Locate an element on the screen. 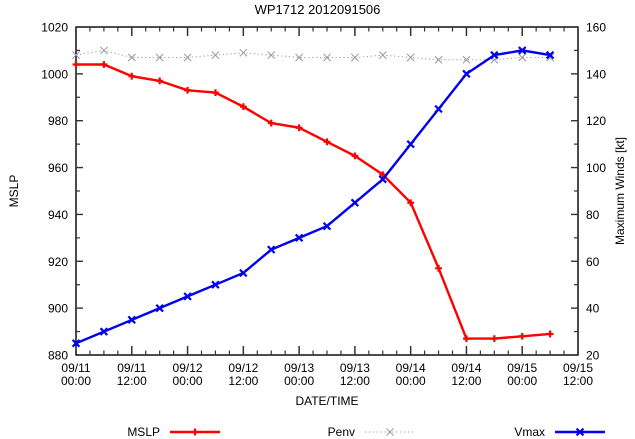 The image size is (635, 439). series-line is located at coordinates (313, 55).